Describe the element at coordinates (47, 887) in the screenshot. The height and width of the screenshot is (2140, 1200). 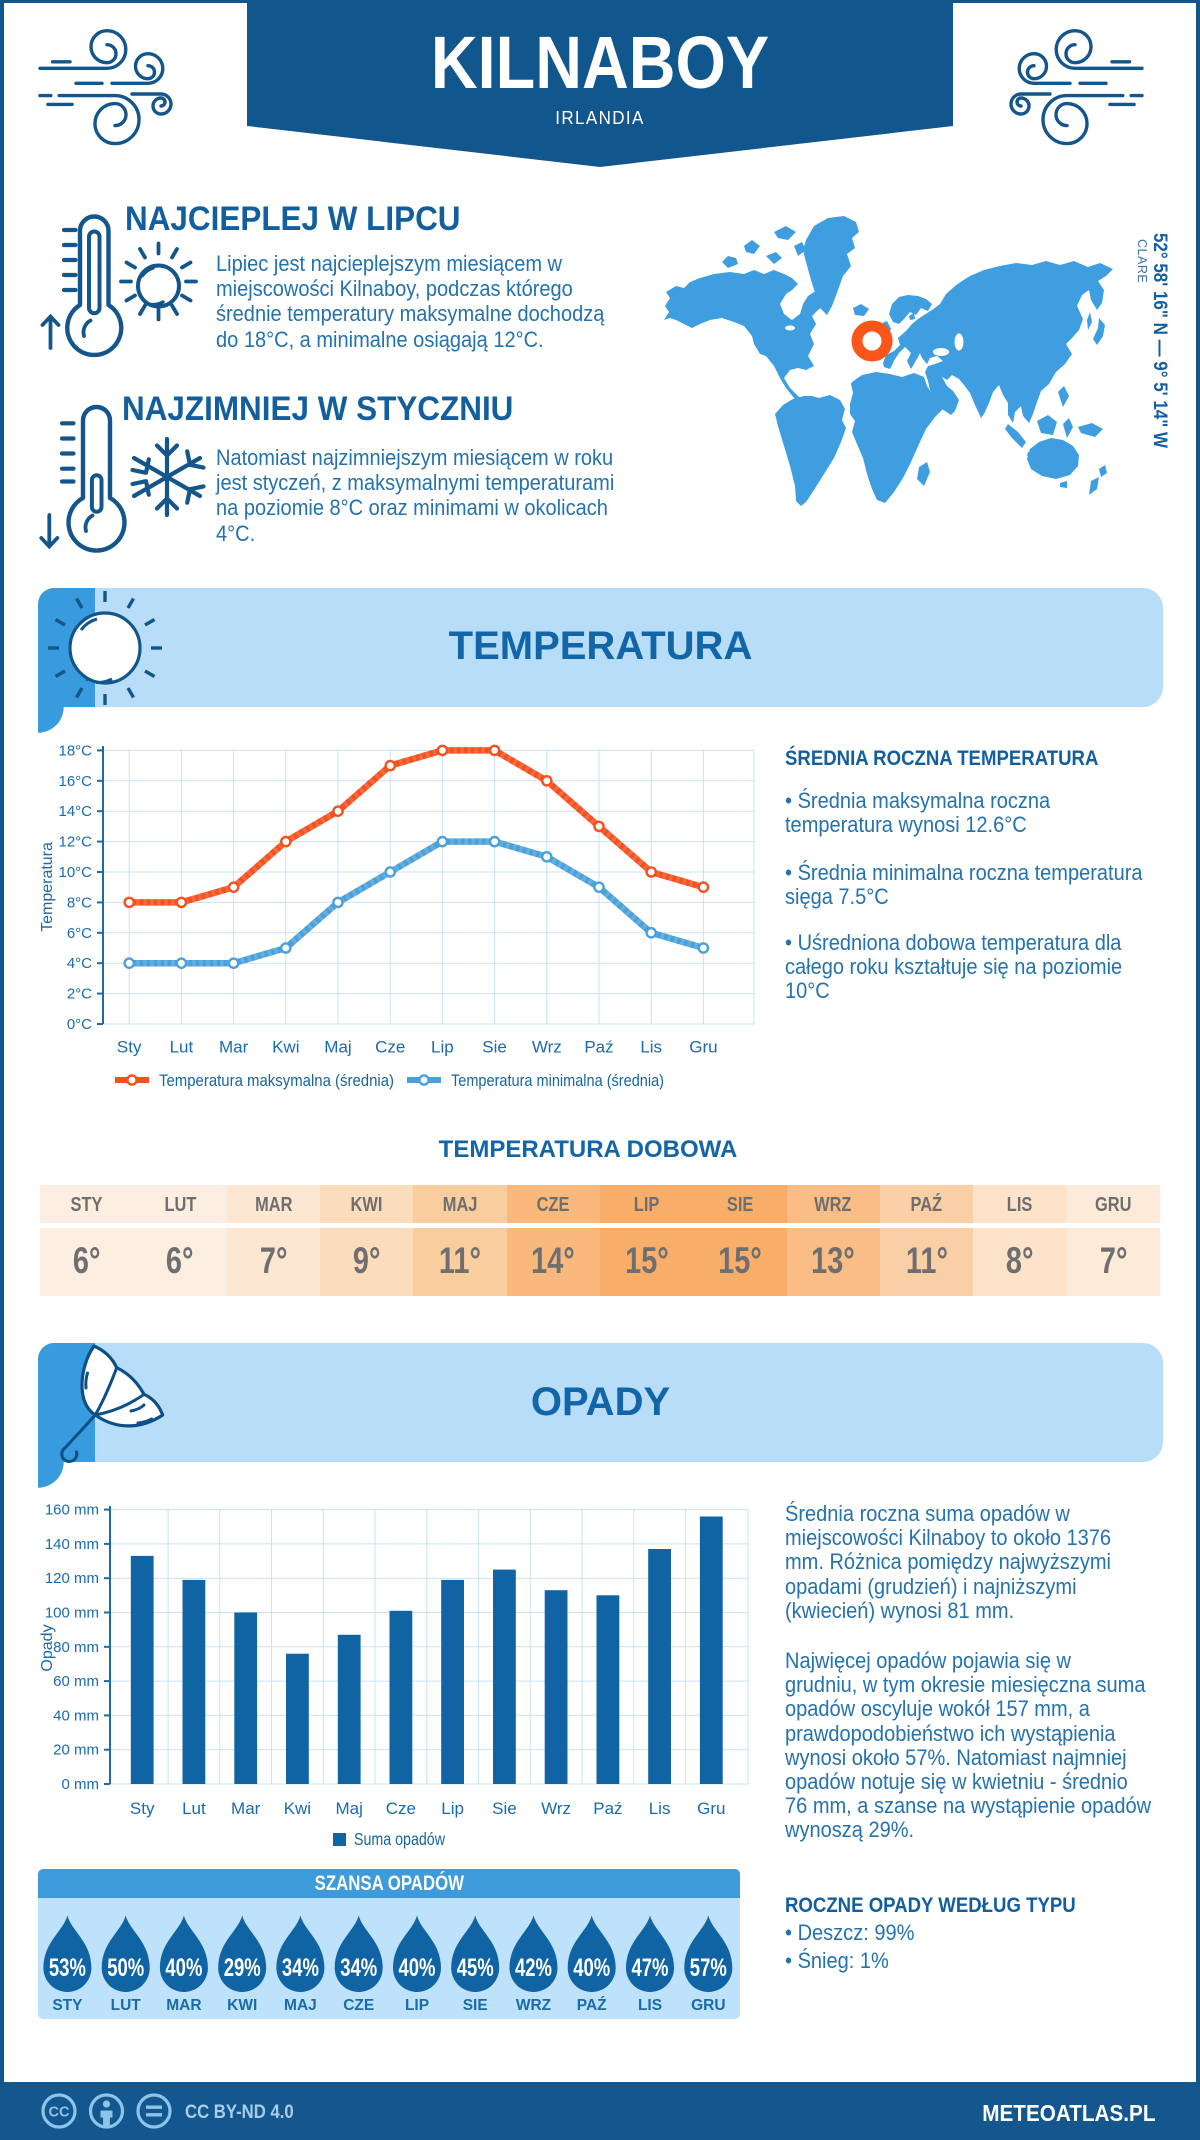
I see `svg-text: Temperatura` at that location.